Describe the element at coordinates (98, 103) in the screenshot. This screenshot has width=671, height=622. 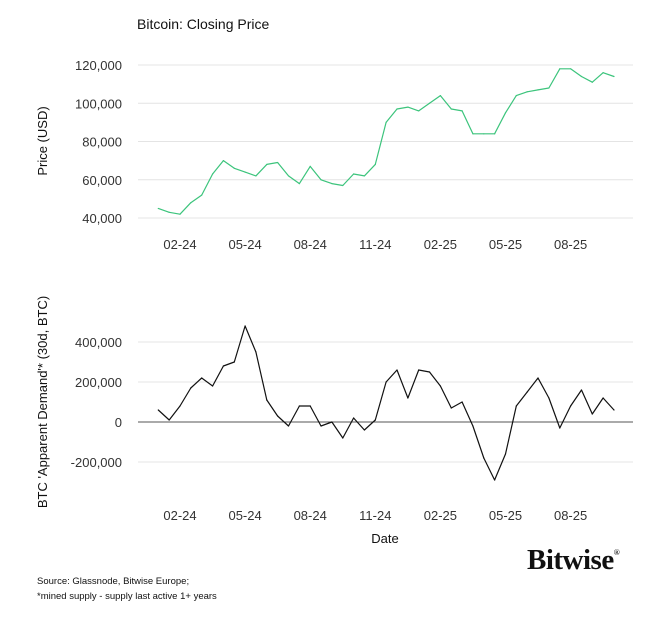
I see `y-tick-label: 100,000` at that location.